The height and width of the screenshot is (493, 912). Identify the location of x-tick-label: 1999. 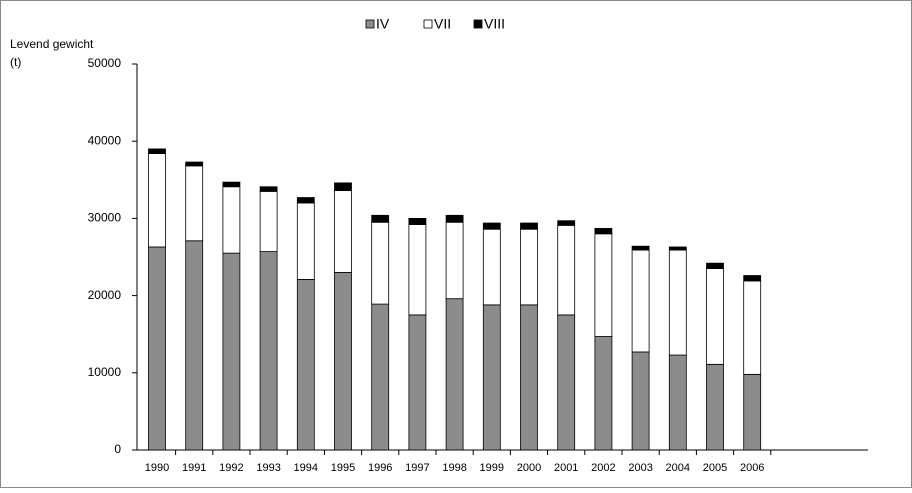
(492, 468).